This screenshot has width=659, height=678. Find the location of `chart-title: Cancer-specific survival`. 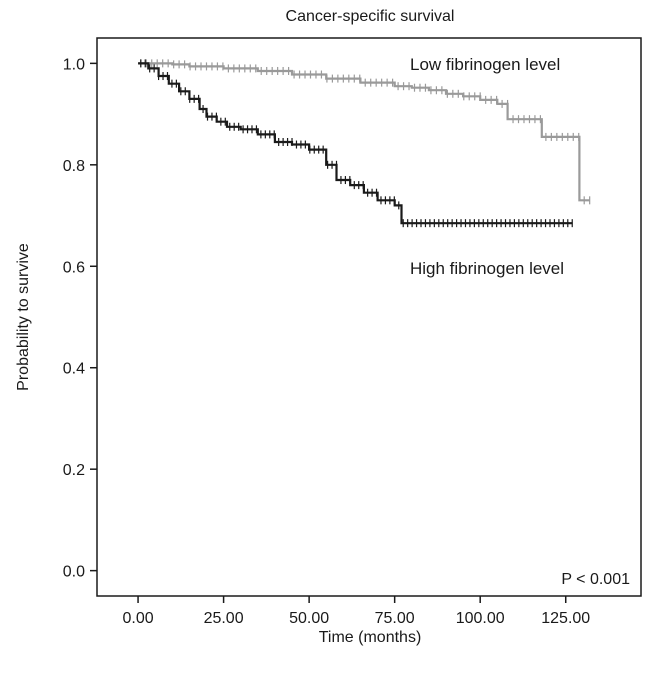

chart-title: Cancer-specific survival is located at coordinates (370, 16).